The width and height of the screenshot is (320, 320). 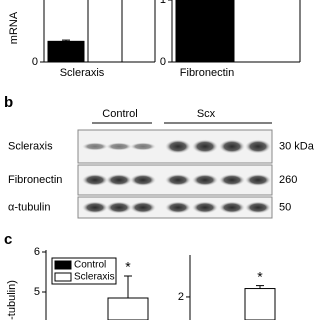 What do you see at coordinates (37, 292) in the screenshot?
I see `y-tick-label: 5` at bounding box center [37, 292].